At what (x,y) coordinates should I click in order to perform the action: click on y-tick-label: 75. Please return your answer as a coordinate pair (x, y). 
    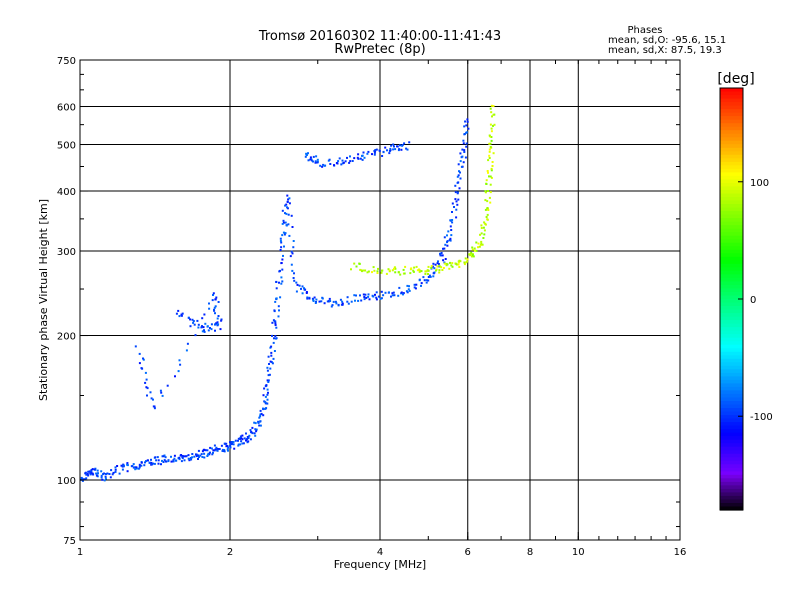
    Looking at the image, I should click on (69, 541).